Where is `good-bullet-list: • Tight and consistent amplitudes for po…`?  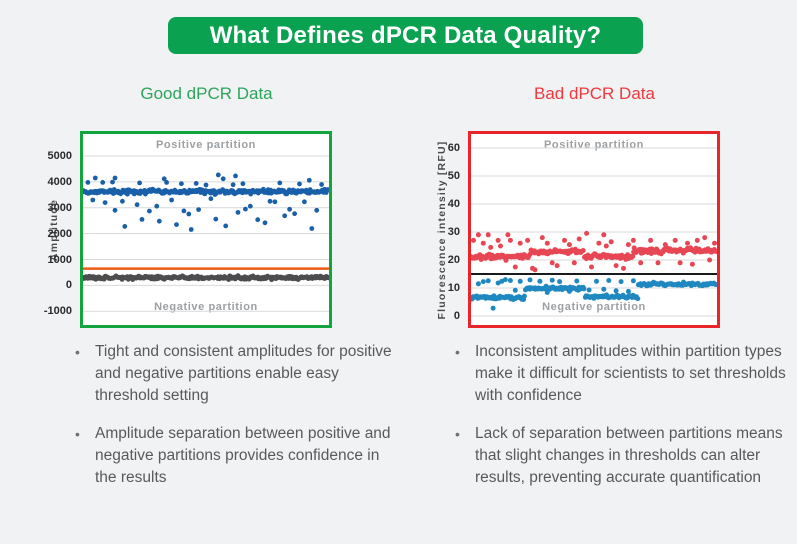 good-bullet-list: • Tight and consistent amplitudes for po… is located at coordinates (234, 423).